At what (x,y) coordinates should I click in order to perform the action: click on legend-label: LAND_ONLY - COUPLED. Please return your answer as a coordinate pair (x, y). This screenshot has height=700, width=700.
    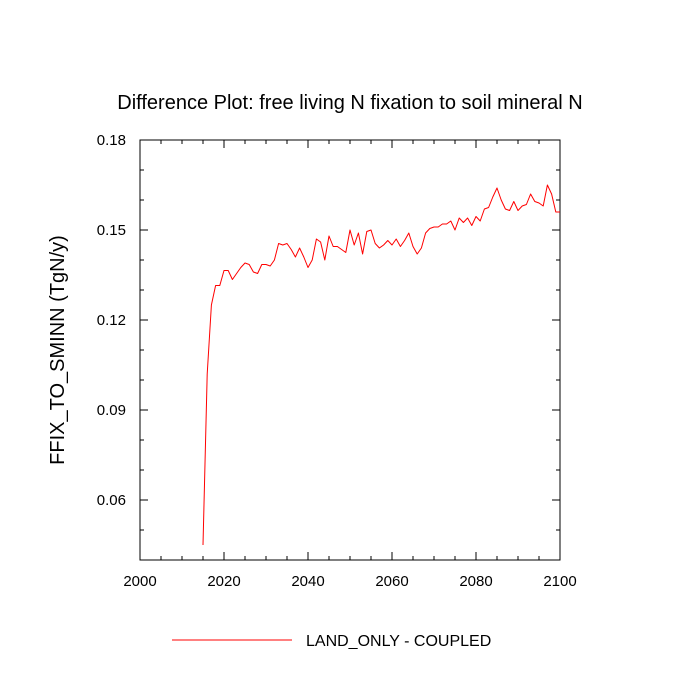
    Looking at the image, I should click on (398, 641).